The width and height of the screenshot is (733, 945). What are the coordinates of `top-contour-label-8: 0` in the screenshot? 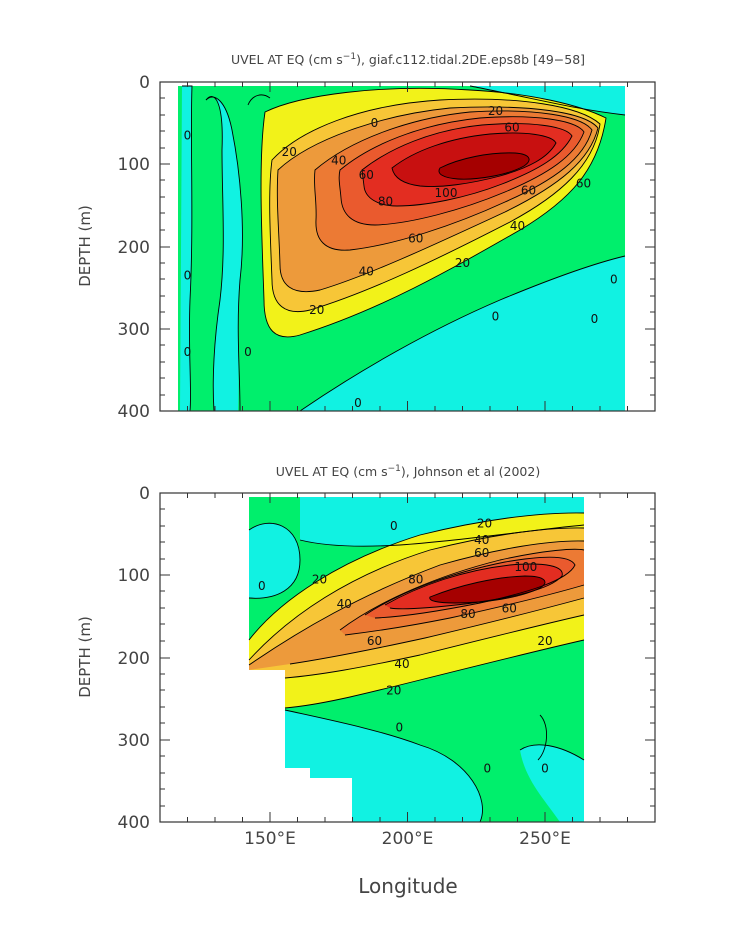 It's located at (595, 319).